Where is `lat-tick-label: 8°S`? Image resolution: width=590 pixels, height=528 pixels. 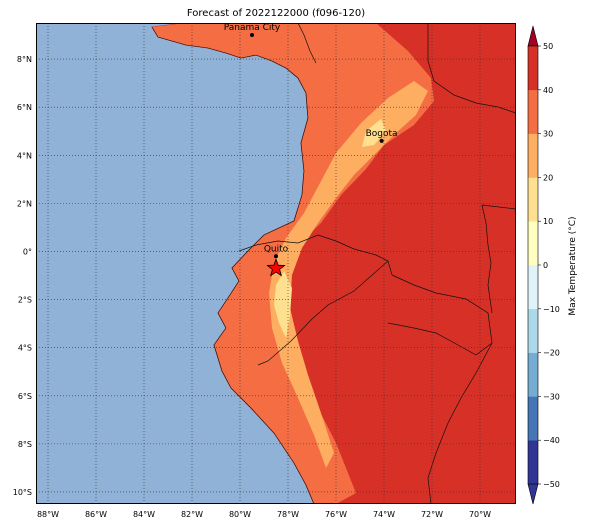 lat-tick-label: 8°S is located at coordinates (25, 444).